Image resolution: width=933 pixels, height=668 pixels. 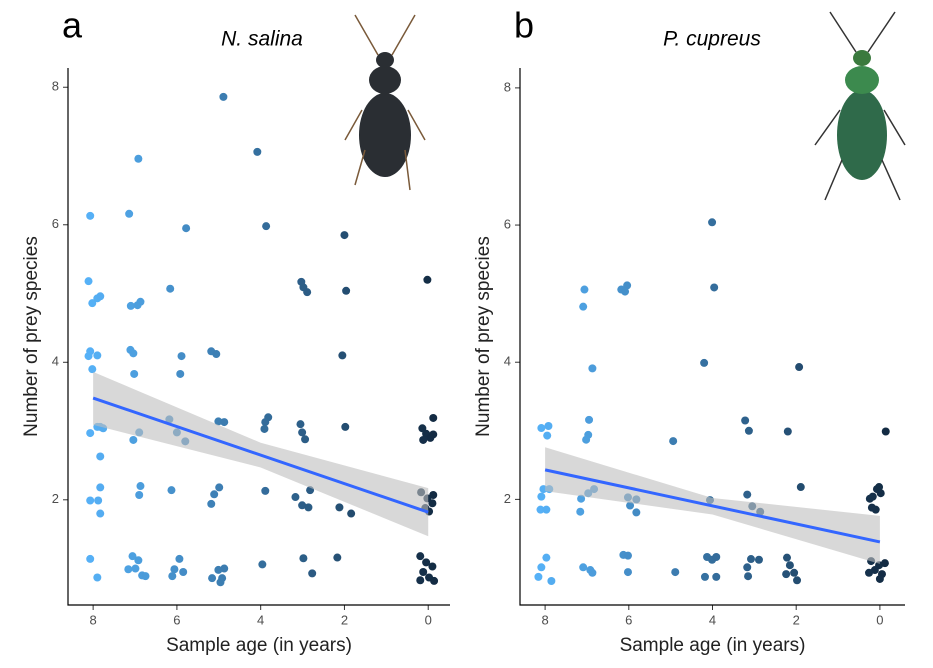 What do you see at coordinates (93, 619) in the screenshot?
I see `x-tick-label: 8` at bounding box center [93, 619].